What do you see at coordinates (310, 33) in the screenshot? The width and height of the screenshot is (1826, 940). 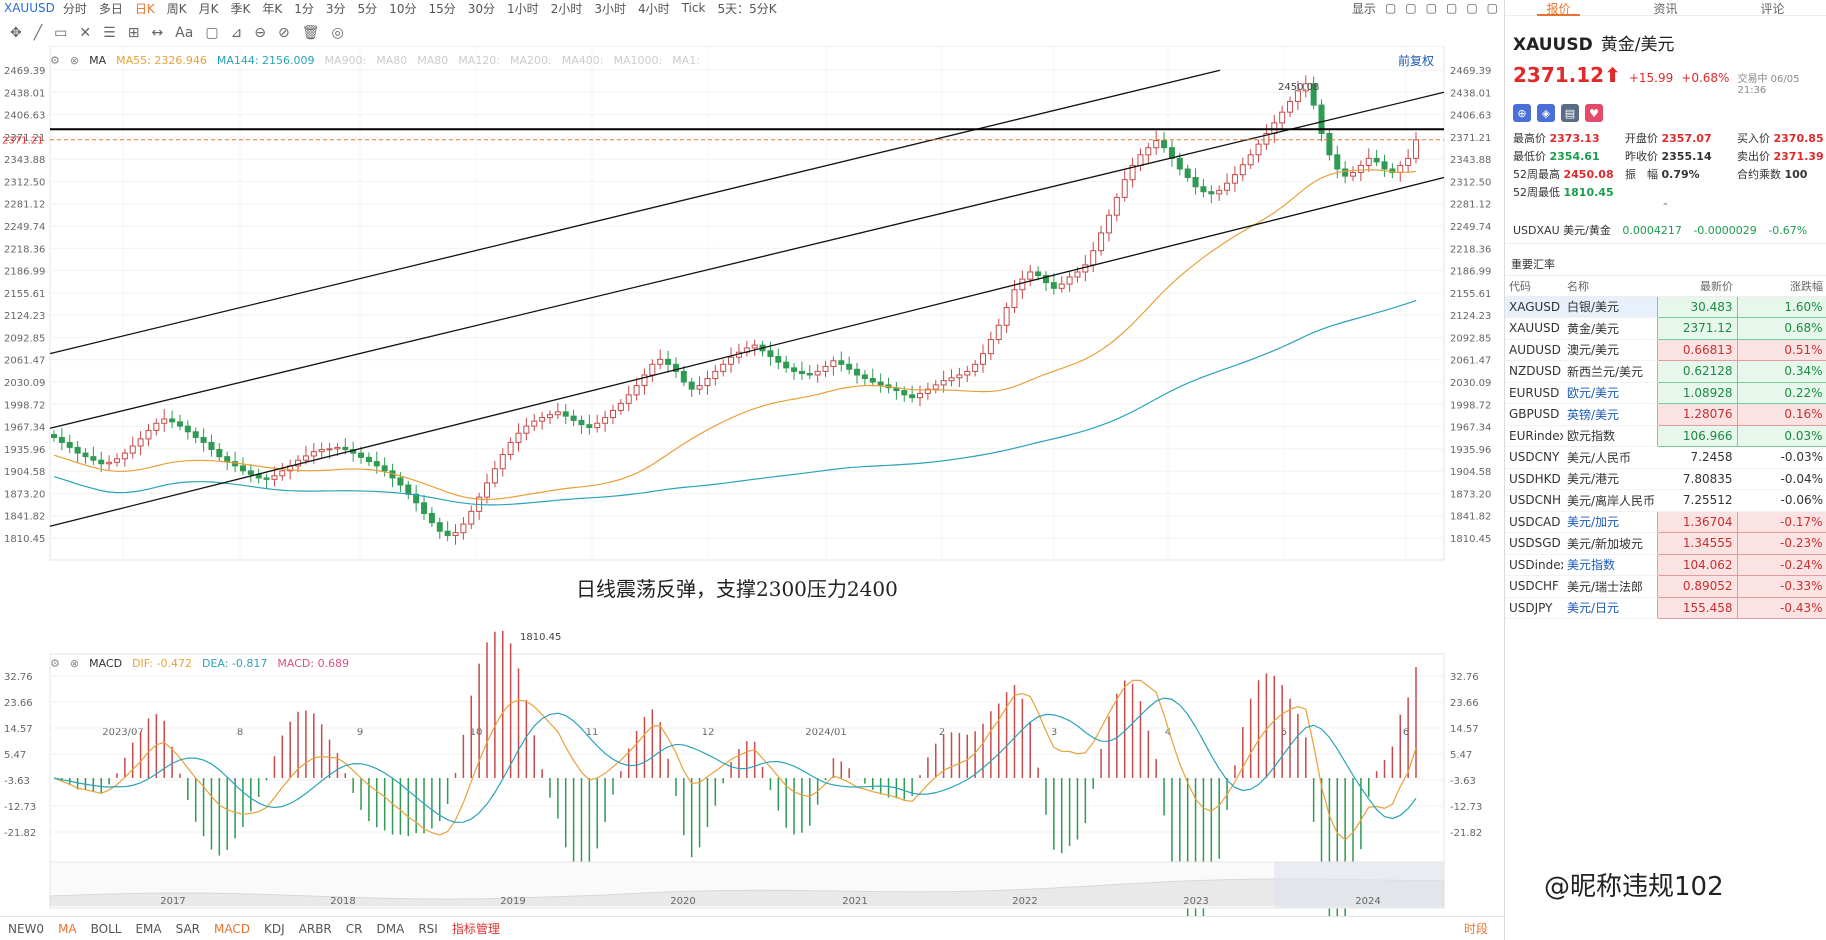 I see `trash-icon: 🗑` at bounding box center [310, 33].